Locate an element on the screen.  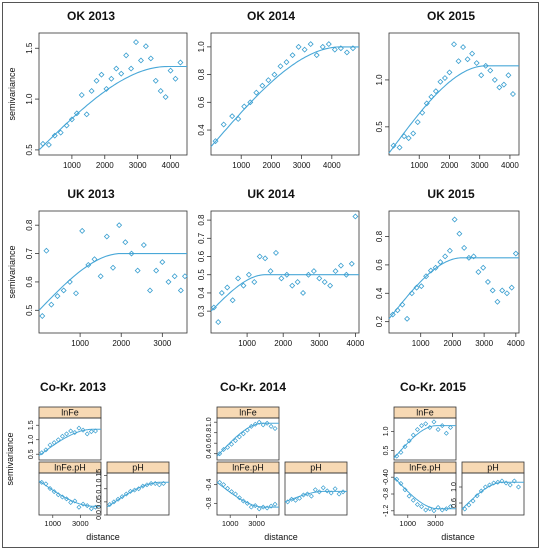
y-tick-label: 0.6 is located at coordinates (201, 256).